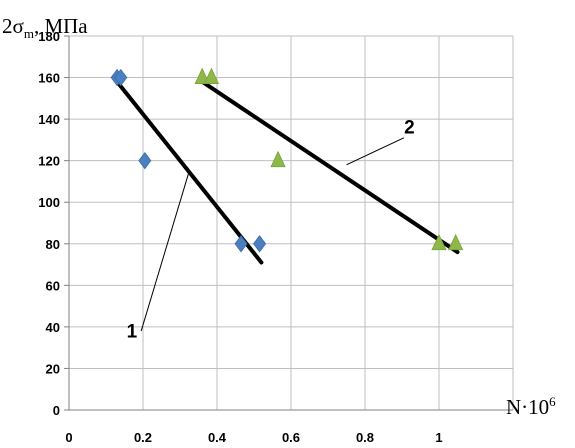  I want to click on y-tick-labels: 0 20 40 60 80 100 120 140 160 180, so click(49, 223).